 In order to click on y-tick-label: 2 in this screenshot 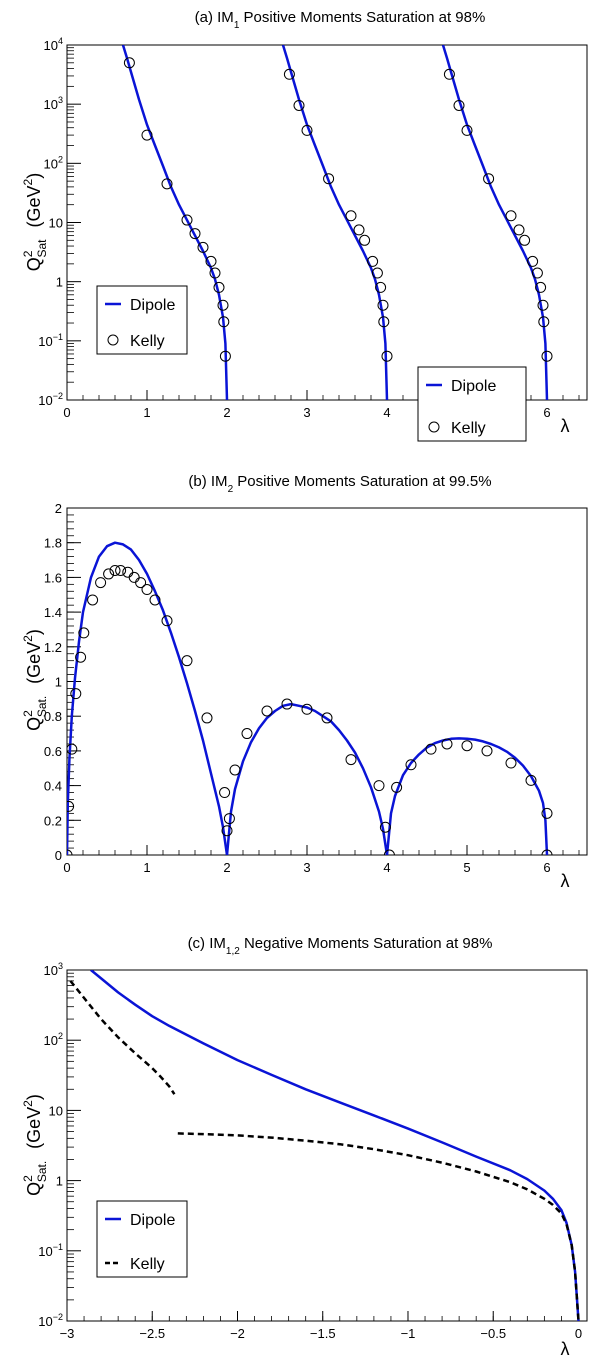, I will do `click(58, 508)`.